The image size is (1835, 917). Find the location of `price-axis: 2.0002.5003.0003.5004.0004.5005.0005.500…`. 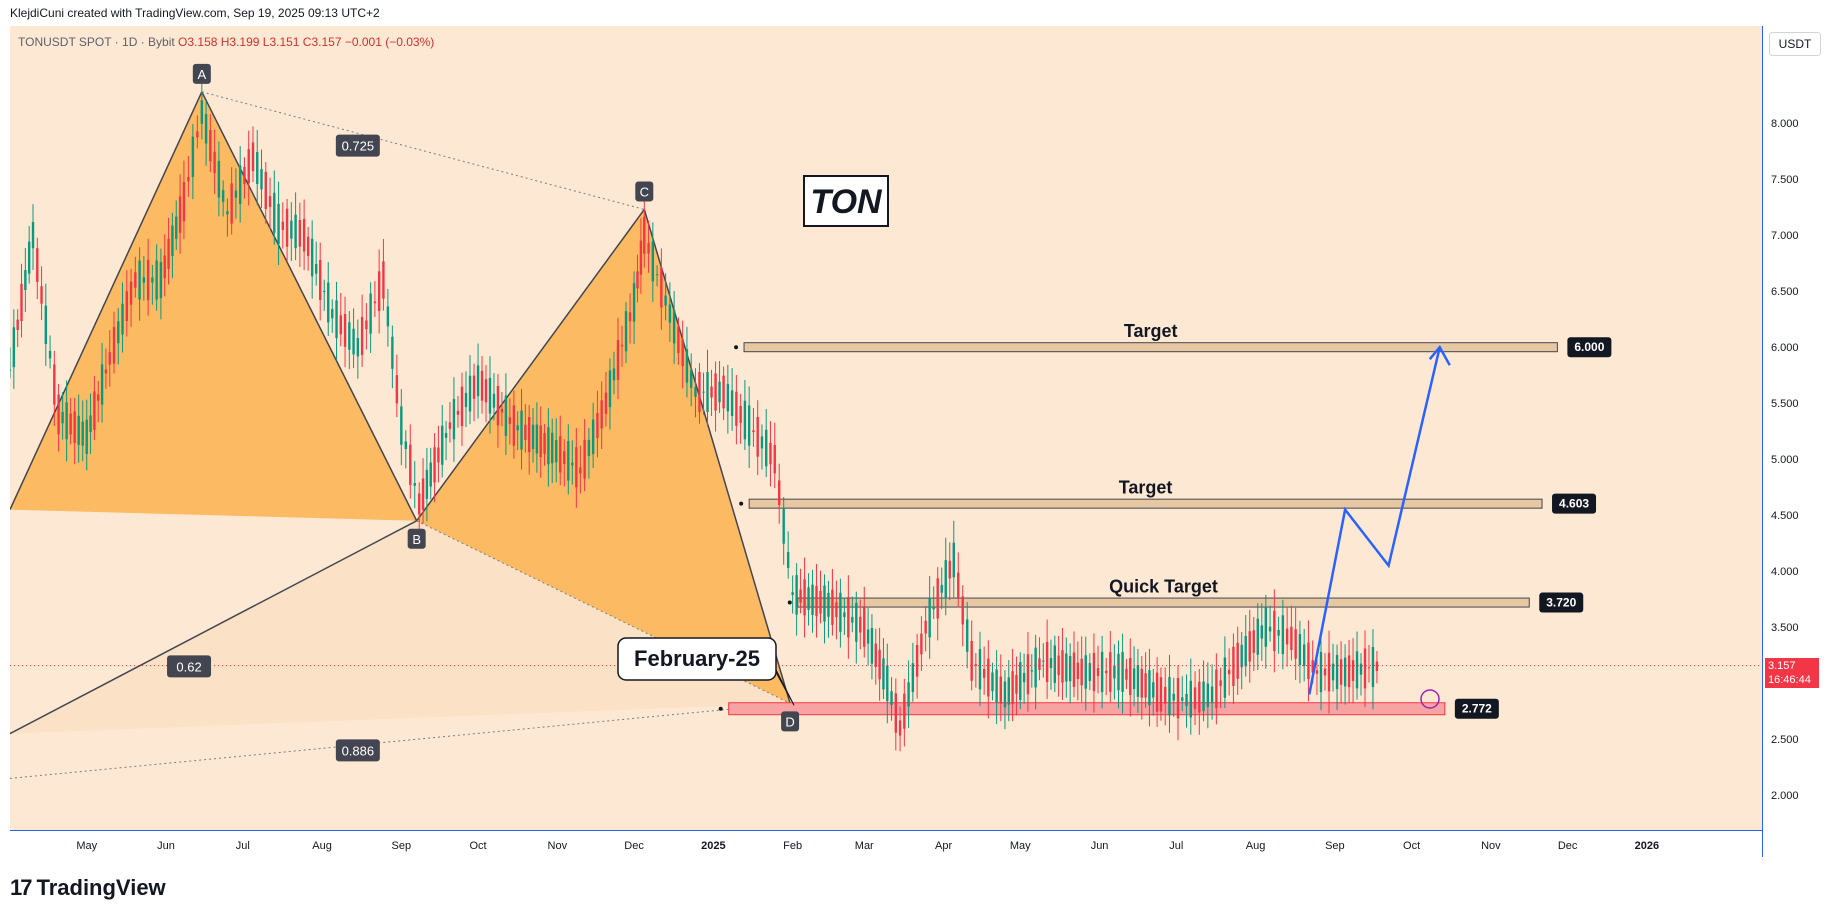

price-axis: 2.0002.5003.0003.5004.0004.5005.0005.500… is located at coordinates (1798, 441).